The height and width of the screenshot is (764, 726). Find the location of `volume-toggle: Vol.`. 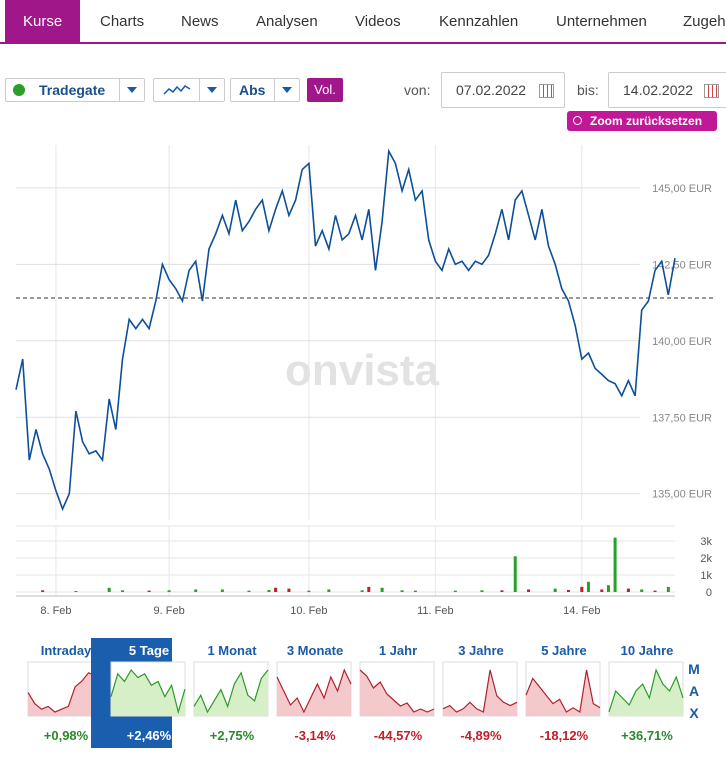

volume-toggle: Vol. is located at coordinates (325, 90).